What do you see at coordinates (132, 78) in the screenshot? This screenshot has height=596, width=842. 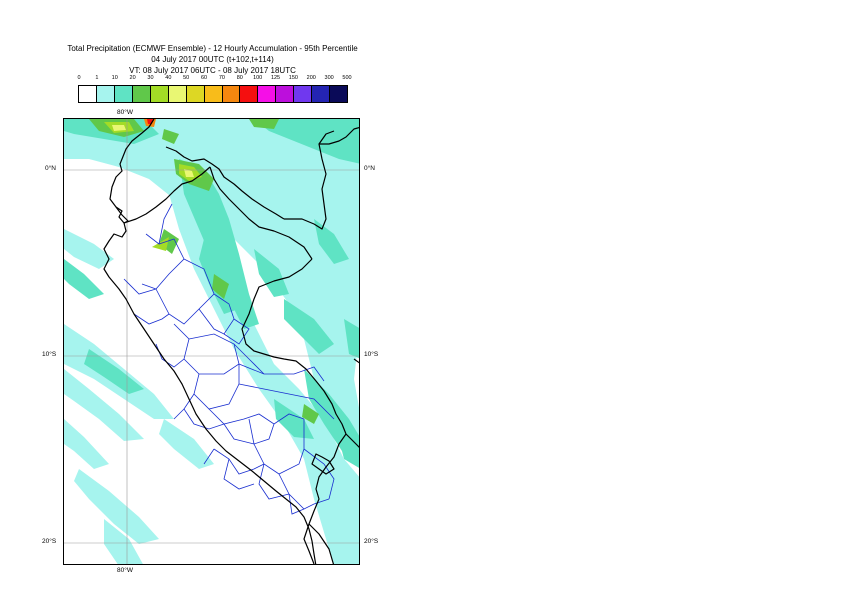 I see `legend-label: 20` at bounding box center [132, 78].